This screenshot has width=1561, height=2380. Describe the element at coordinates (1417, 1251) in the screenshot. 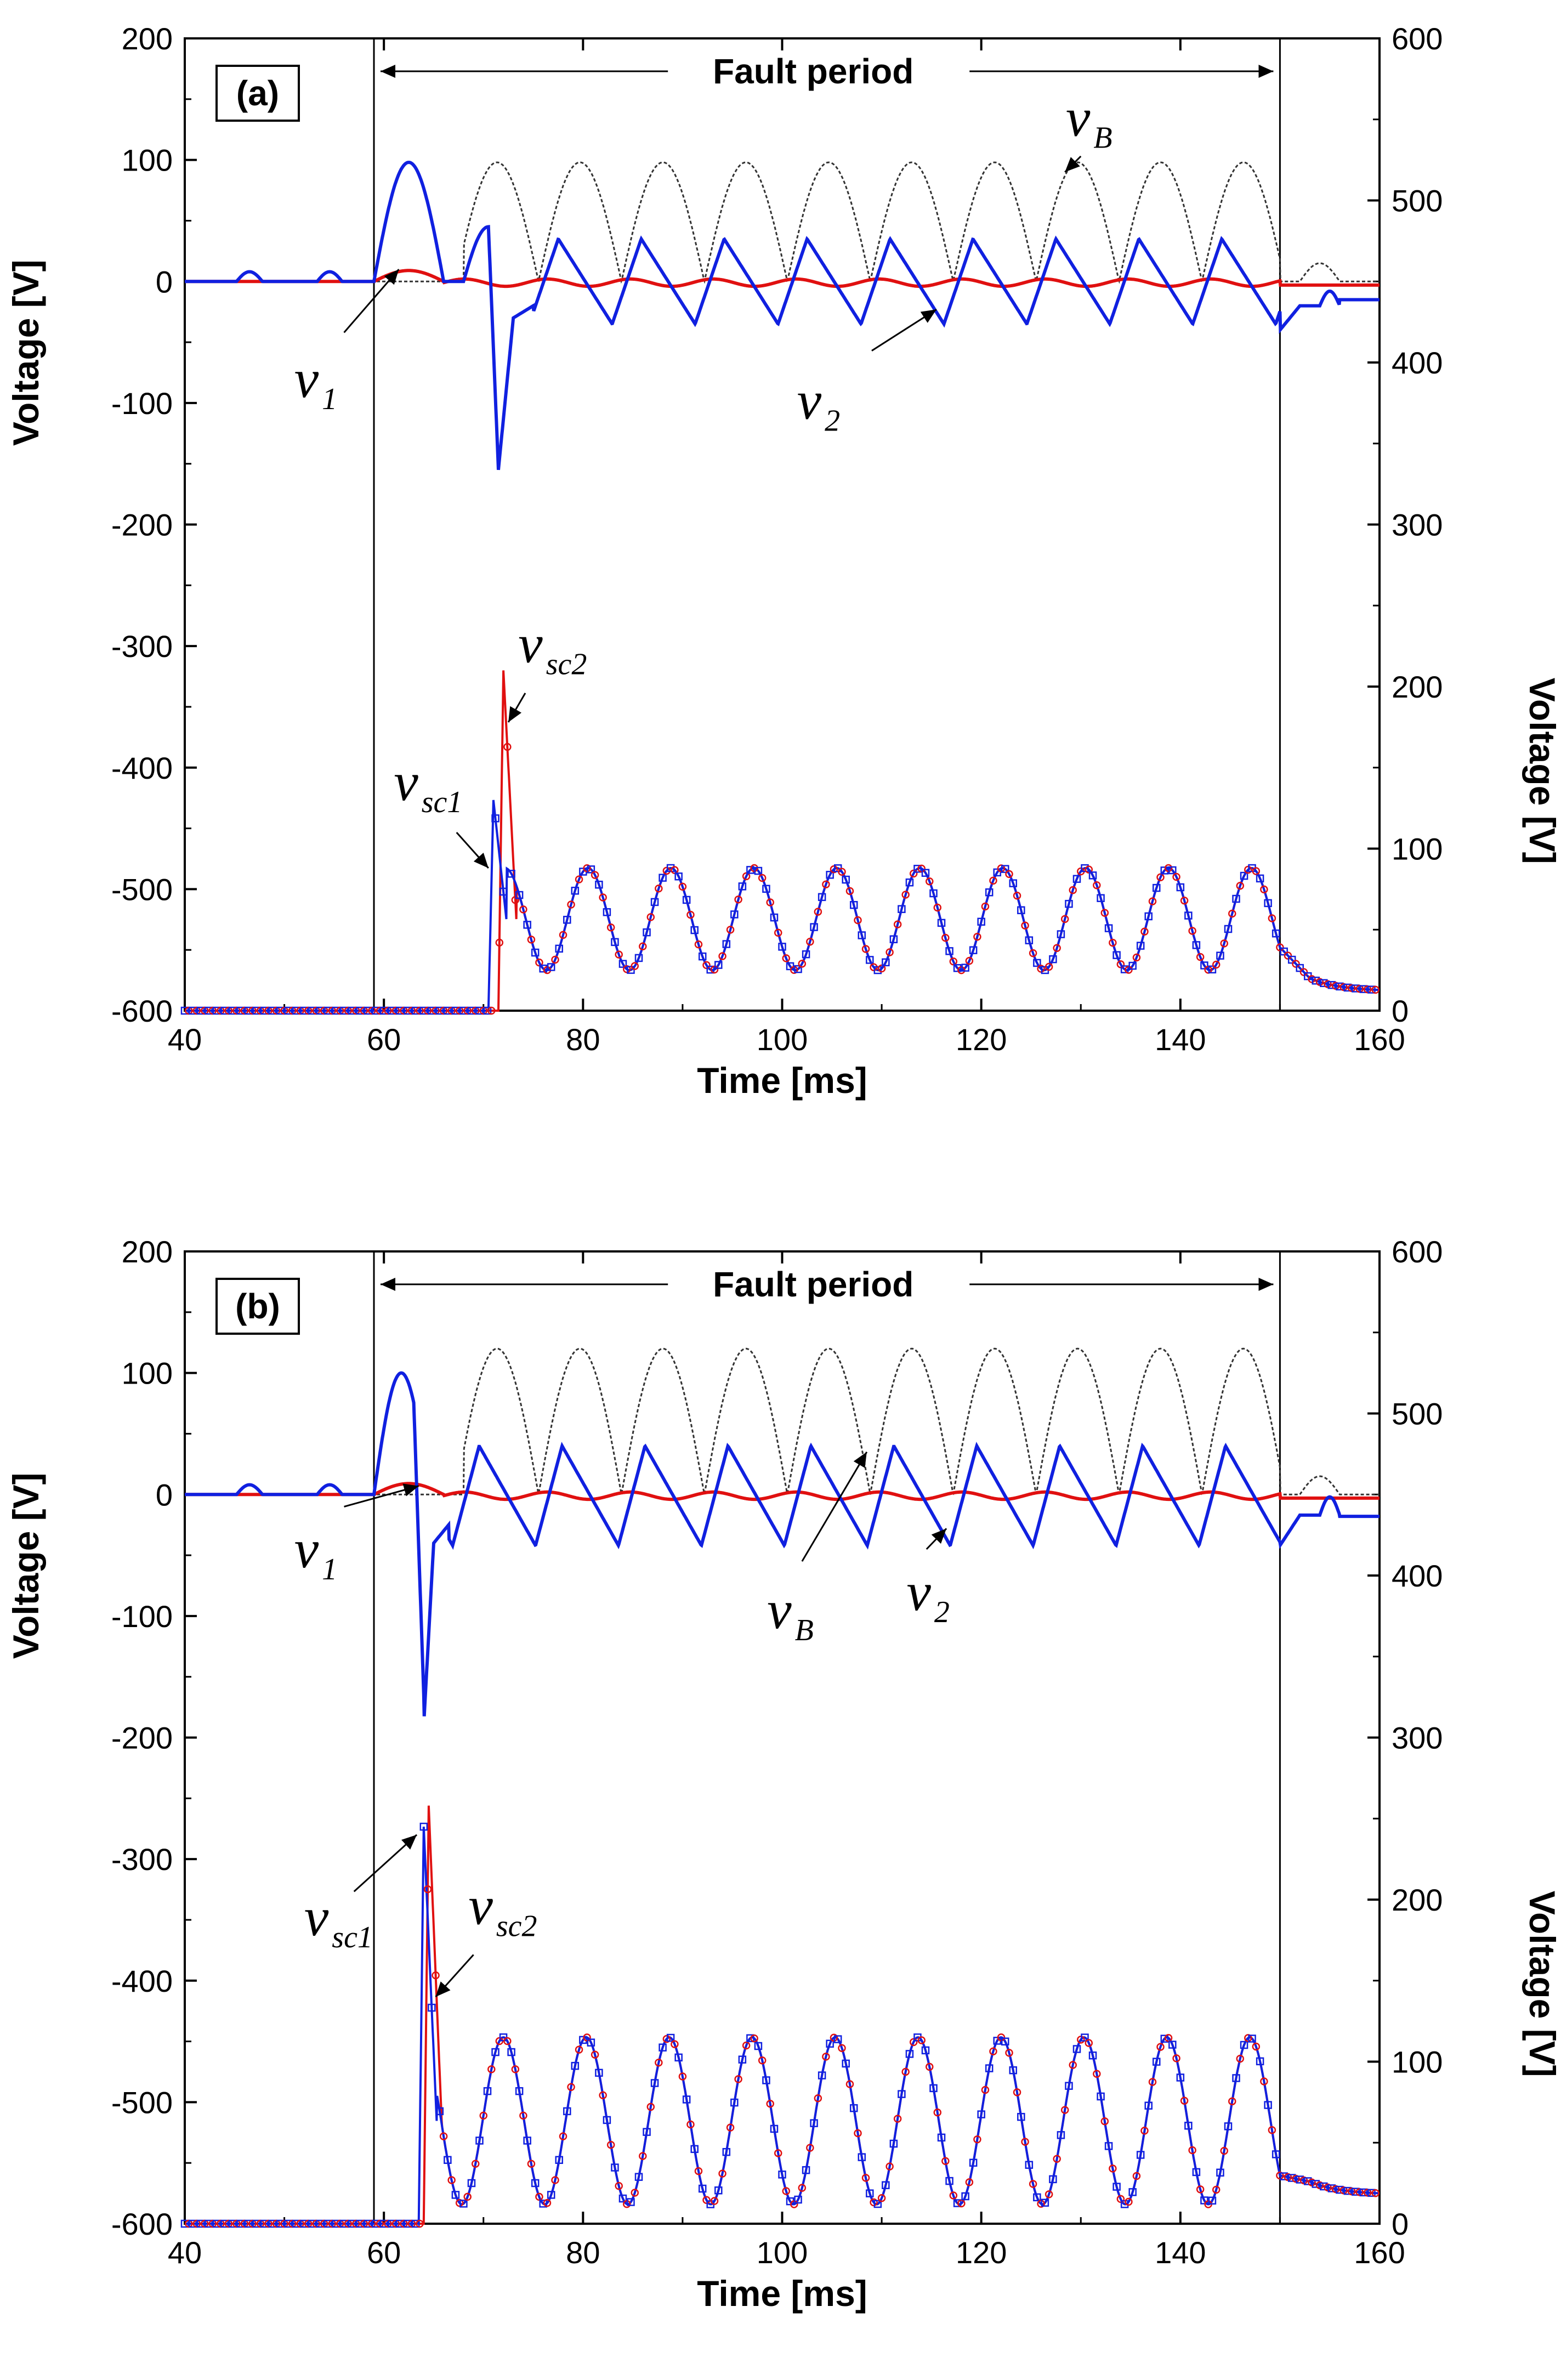

I see `y-right-tick-label: 600` at that location.